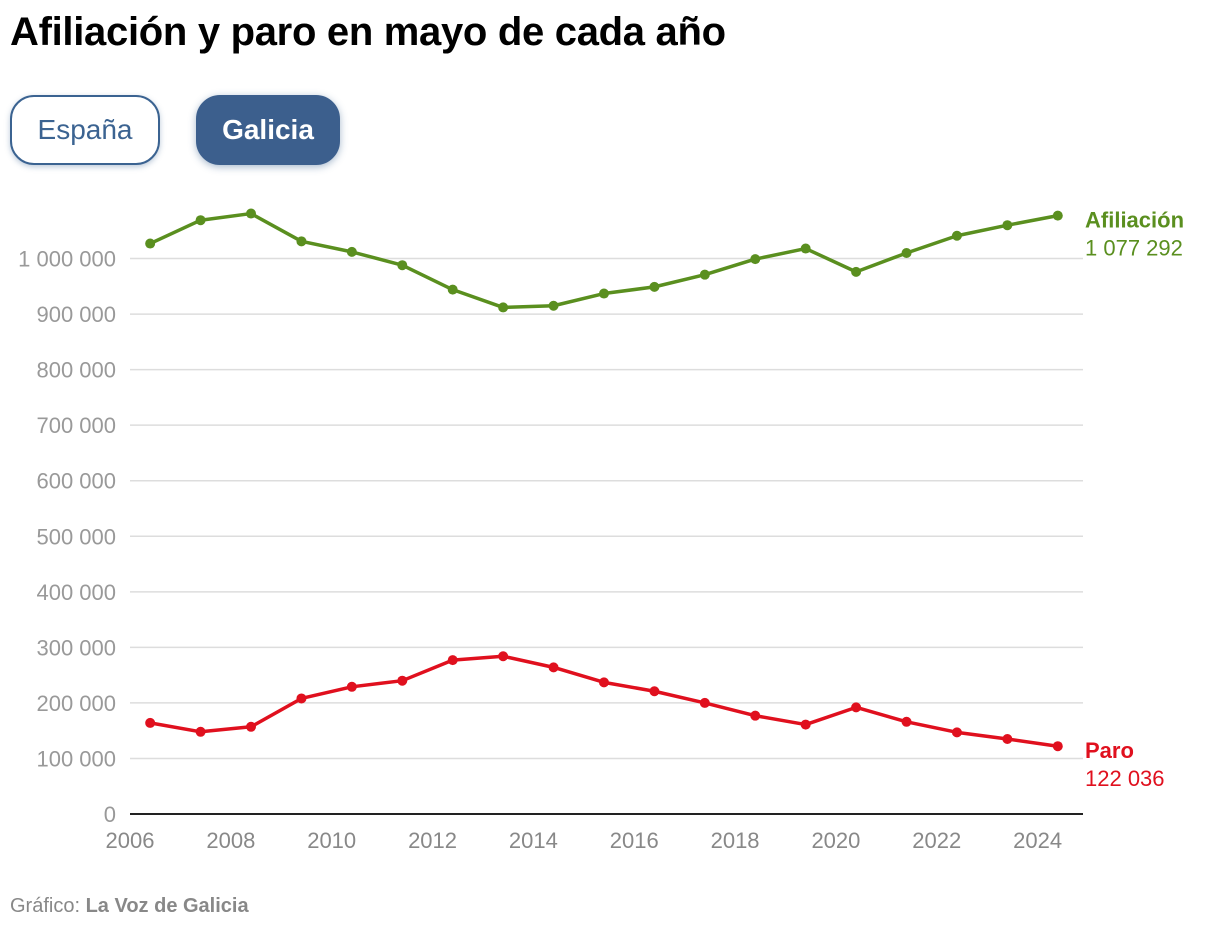 The height and width of the screenshot is (930, 1220). I want to click on y-tick-label: 400 000, so click(76, 592).